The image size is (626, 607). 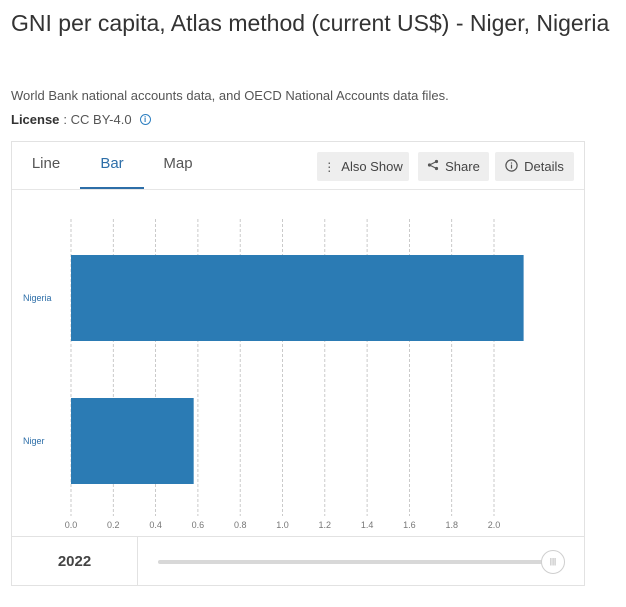 What do you see at coordinates (145, 119) in the screenshot?
I see `info-icon: i` at bounding box center [145, 119].